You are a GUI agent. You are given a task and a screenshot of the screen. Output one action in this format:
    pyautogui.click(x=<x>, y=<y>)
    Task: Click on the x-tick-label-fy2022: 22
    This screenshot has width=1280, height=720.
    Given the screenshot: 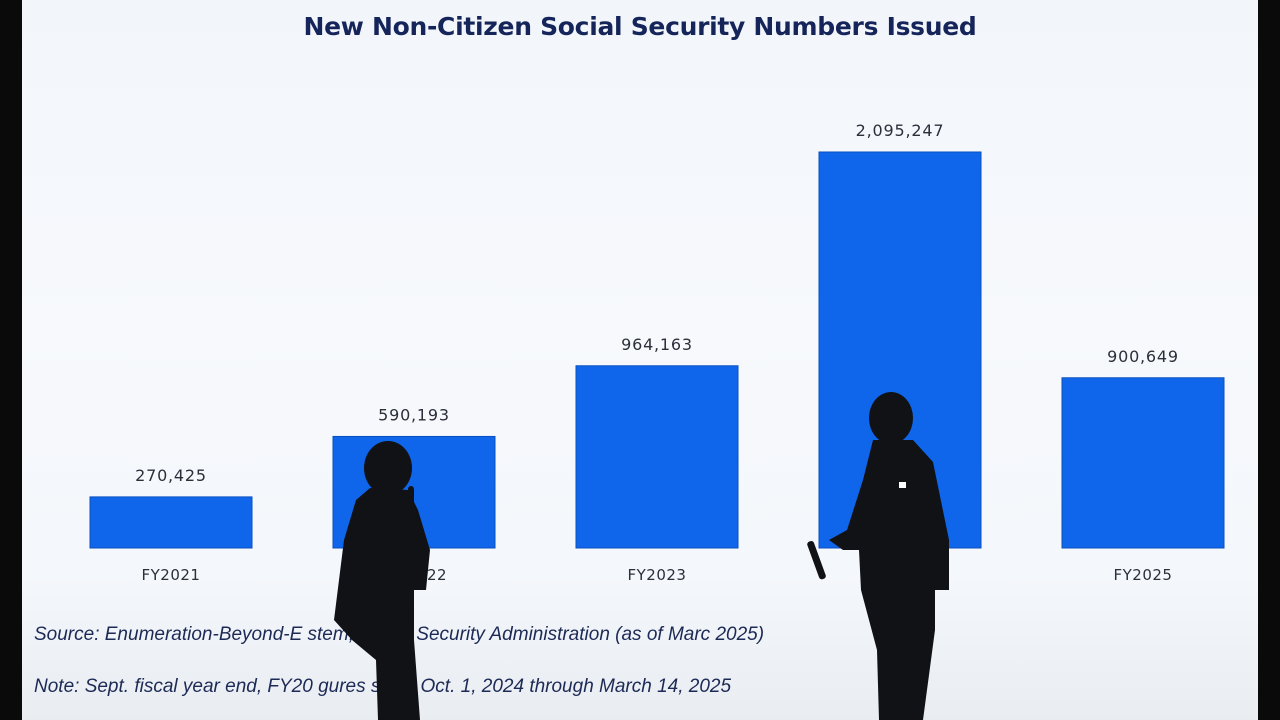 What is the action you would take?
    pyautogui.click(x=437, y=575)
    